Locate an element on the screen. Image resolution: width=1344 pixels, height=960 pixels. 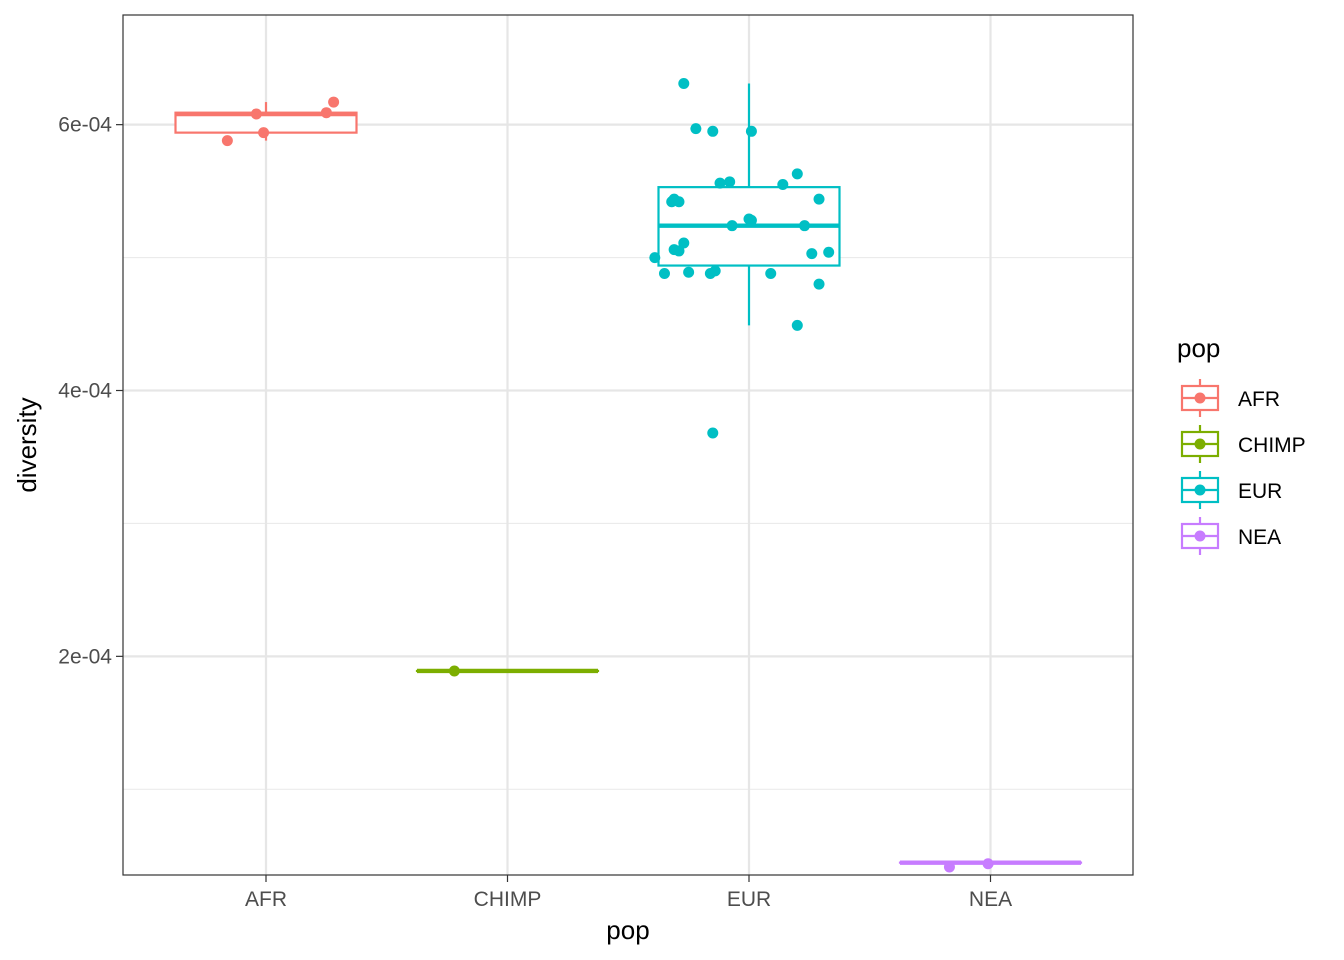
y-tick-label: 4e-04 is located at coordinates (85, 391).